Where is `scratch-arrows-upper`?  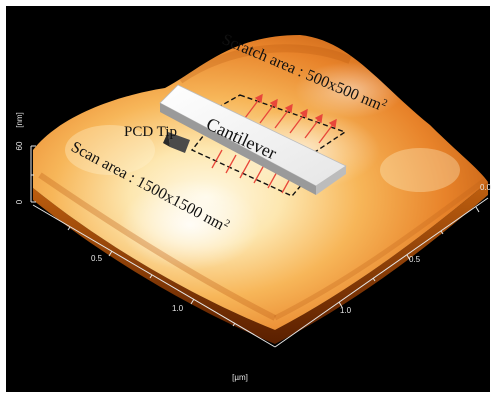
scratch-arrows-upper is located at coordinates (290, 118).